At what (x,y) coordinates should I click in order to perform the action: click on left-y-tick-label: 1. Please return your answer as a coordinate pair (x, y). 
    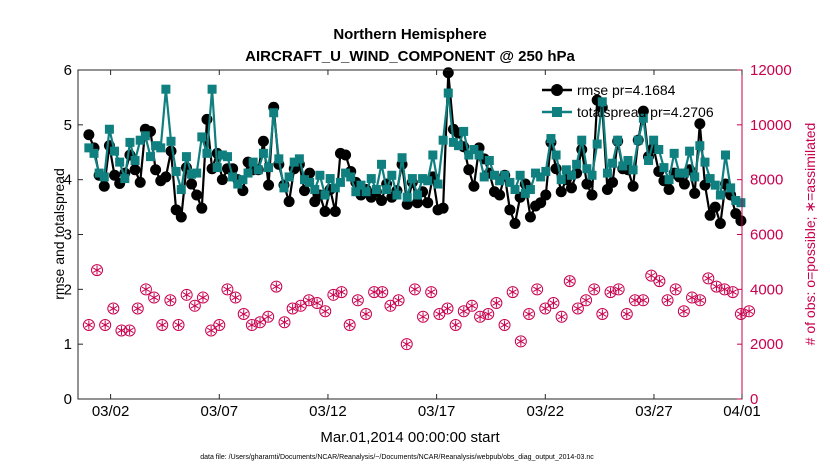
    Looking at the image, I should click on (68, 344).